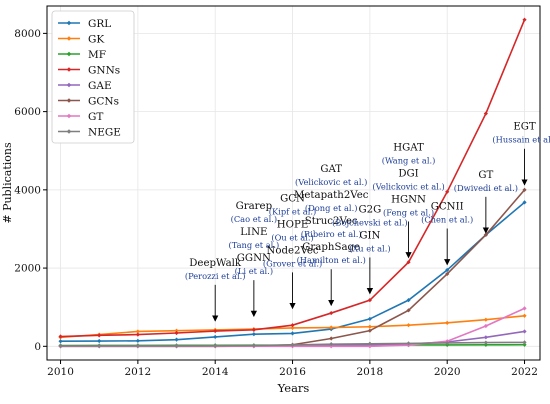 The height and width of the screenshot is (404, 550). I want to click on legend-item: NEGE, so click(89, 132).